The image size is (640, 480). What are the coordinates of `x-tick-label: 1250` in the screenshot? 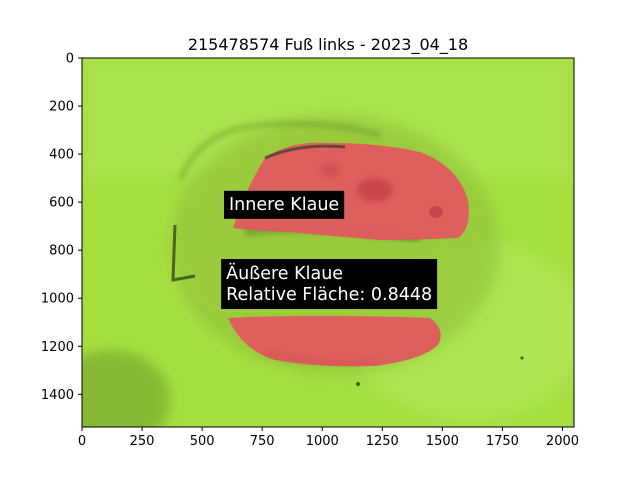 It's located at (382, 441).